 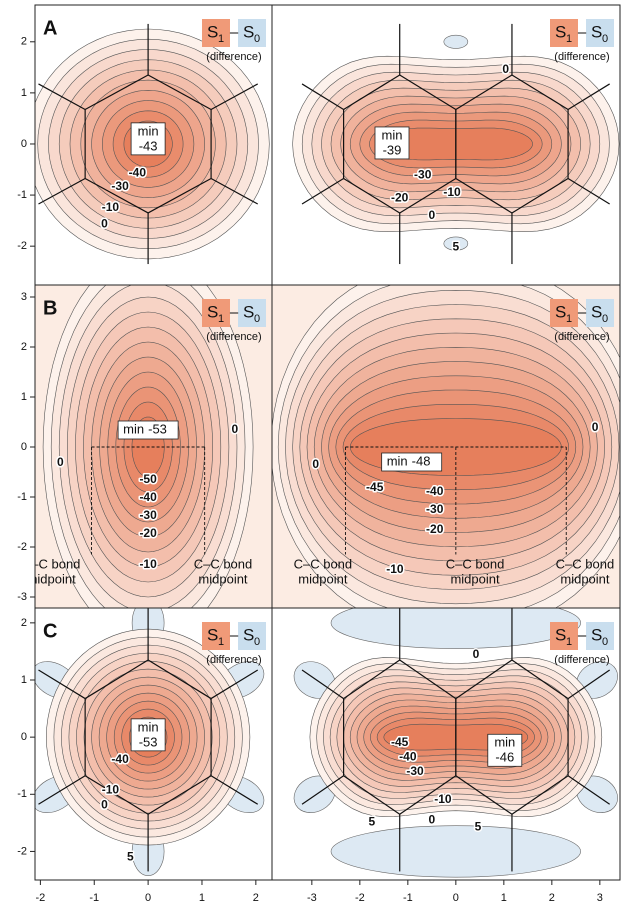 I want to click on x-tick-label: 3, so click(x=600, y=898).